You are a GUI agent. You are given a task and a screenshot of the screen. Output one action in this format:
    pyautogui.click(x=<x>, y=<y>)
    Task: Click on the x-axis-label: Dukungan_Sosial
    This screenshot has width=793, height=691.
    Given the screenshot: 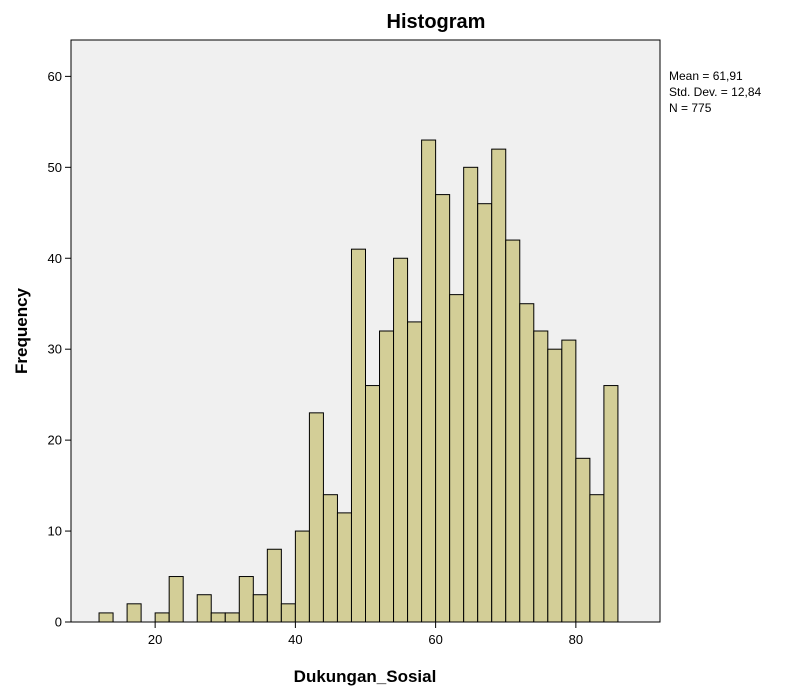 What is the action you would take?
    pyautogui.click(x=365, y=676)
    